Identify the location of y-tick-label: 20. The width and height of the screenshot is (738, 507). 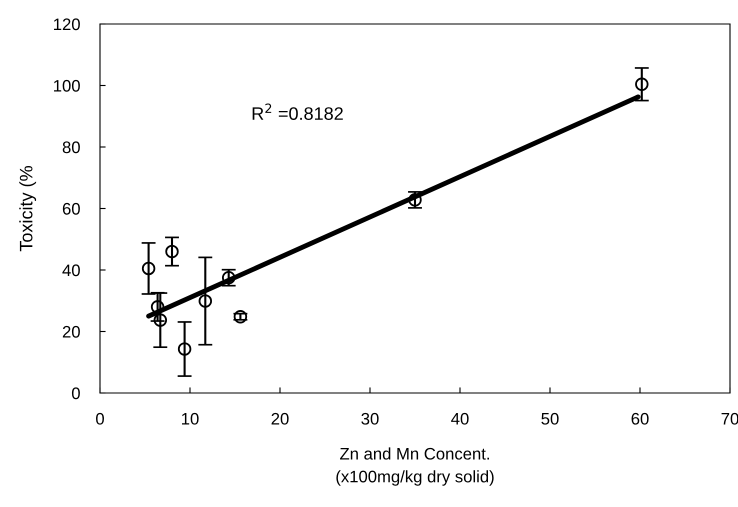
(71, 332).